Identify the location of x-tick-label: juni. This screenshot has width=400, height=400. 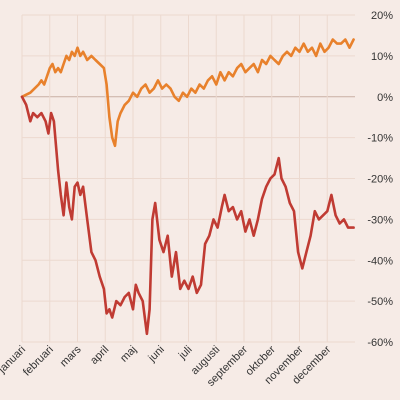
(156, 354).